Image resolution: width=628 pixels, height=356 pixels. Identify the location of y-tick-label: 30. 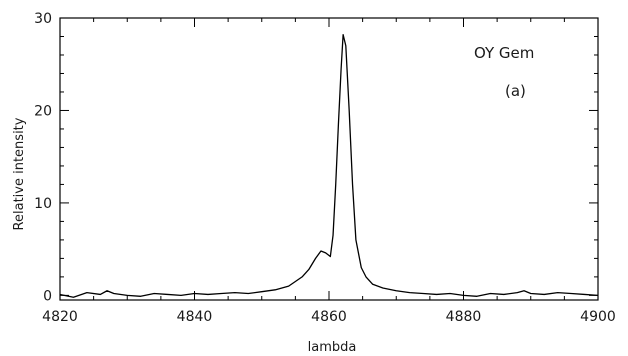
(43, 19).